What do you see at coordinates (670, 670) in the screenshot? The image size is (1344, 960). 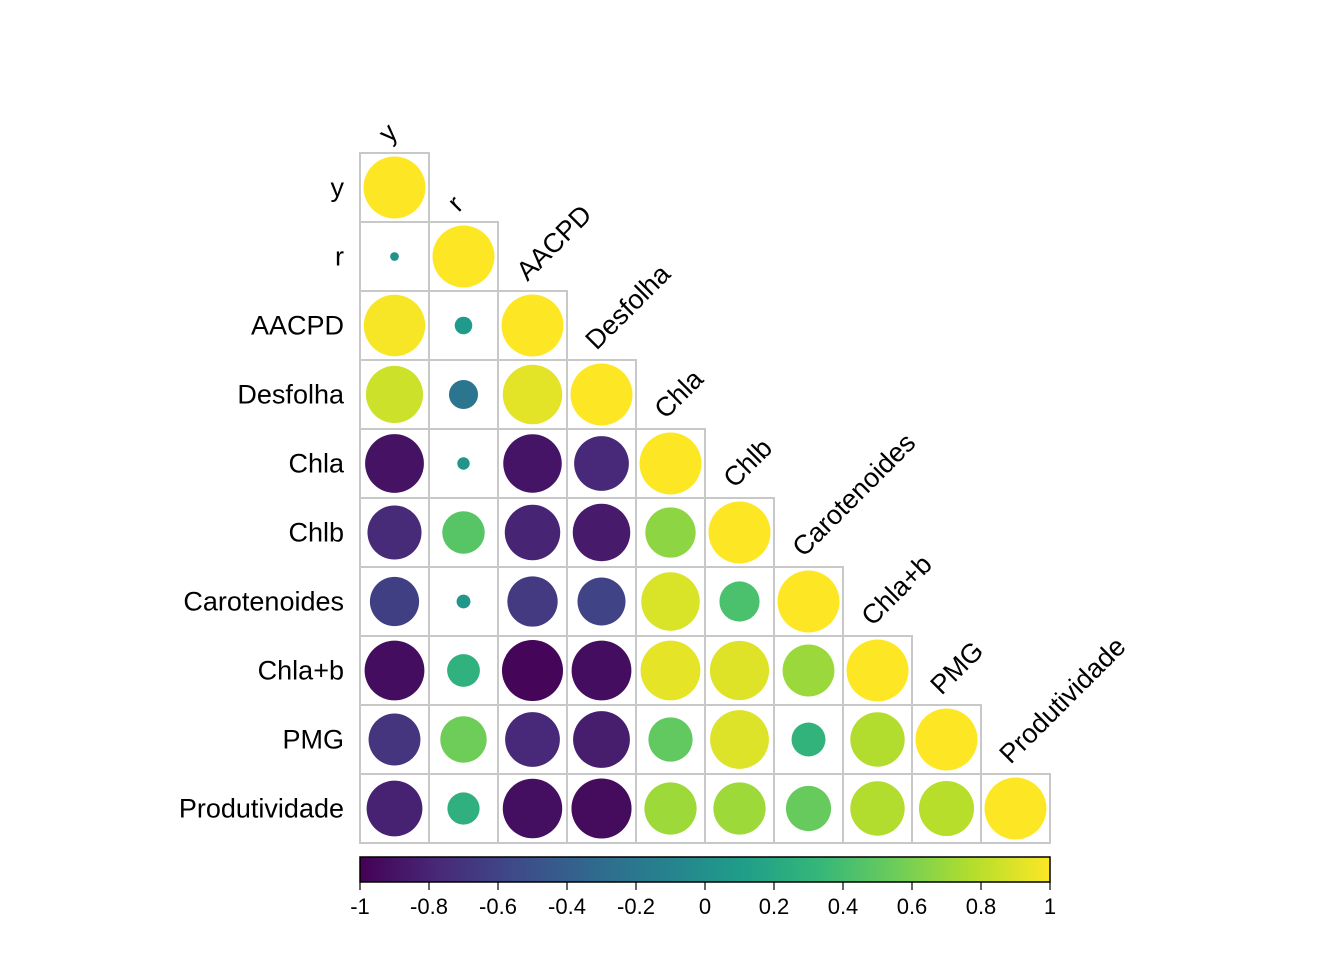 I see `circle-chla-b-chla` at bounding box center [670, 670].